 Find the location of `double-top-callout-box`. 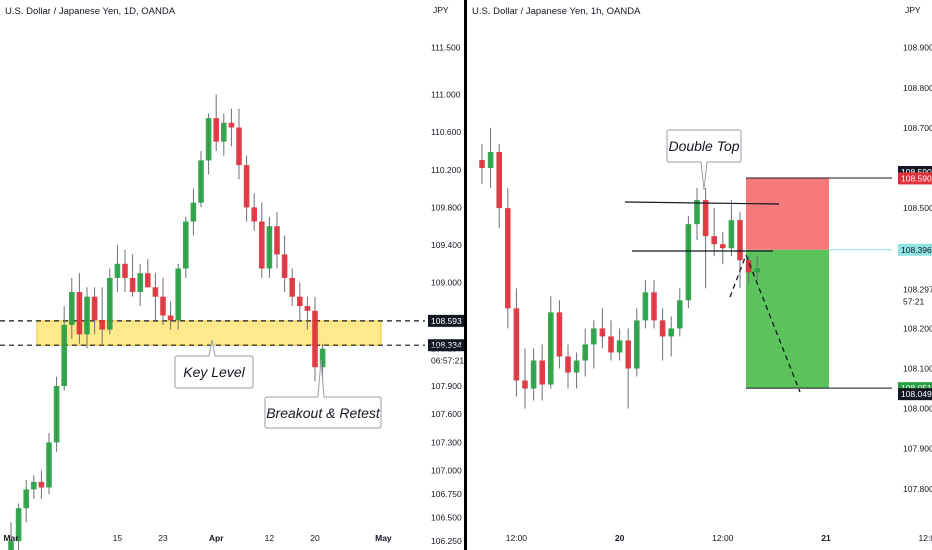

double-top-callout-box is located at coordinates (704, 160).